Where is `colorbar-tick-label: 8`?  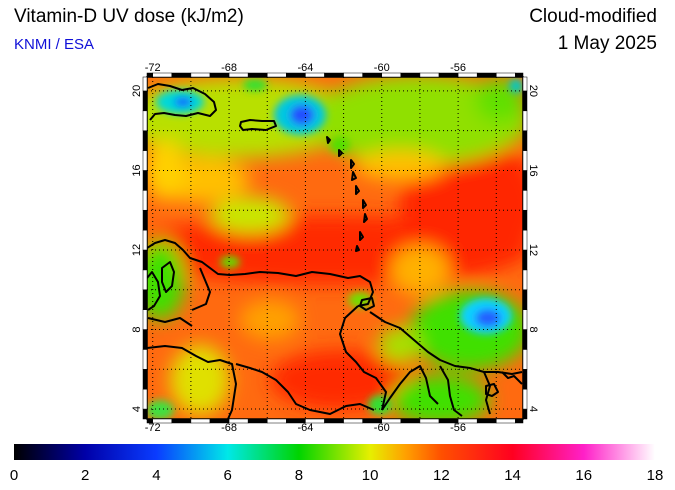
colorbar-tick-label: 8 is located at coordinates (299, 475).